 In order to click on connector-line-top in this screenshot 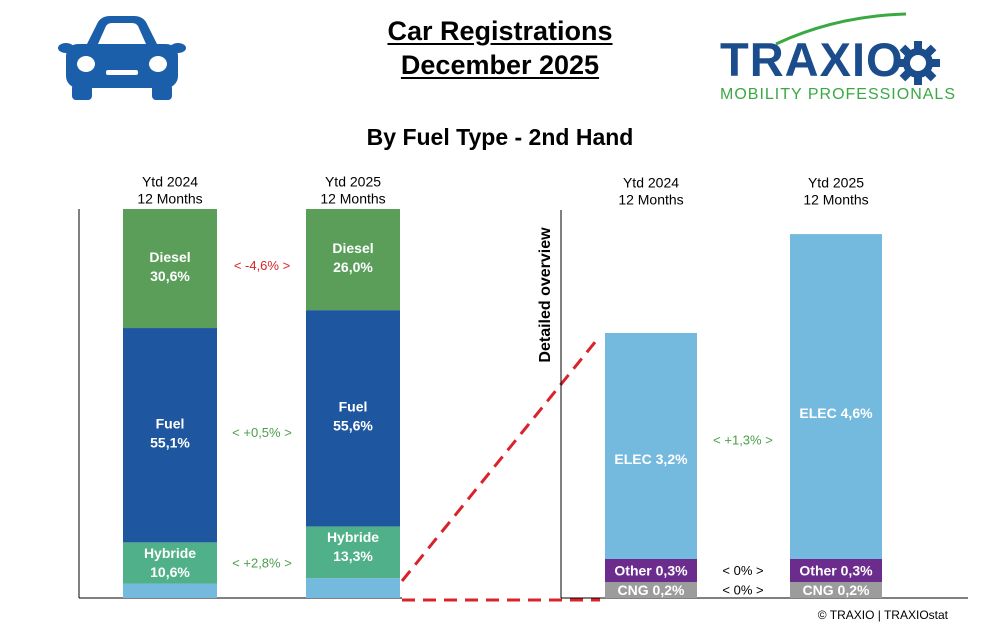, I will do `click(501, 458)`.